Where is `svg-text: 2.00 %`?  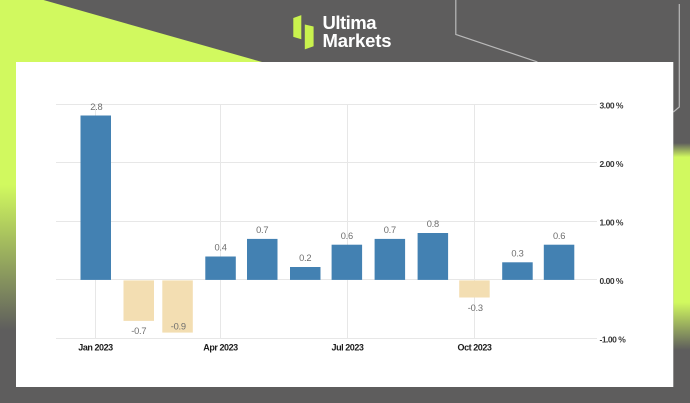
svg-text: 2.00 % is located at coordinates (612, 164).